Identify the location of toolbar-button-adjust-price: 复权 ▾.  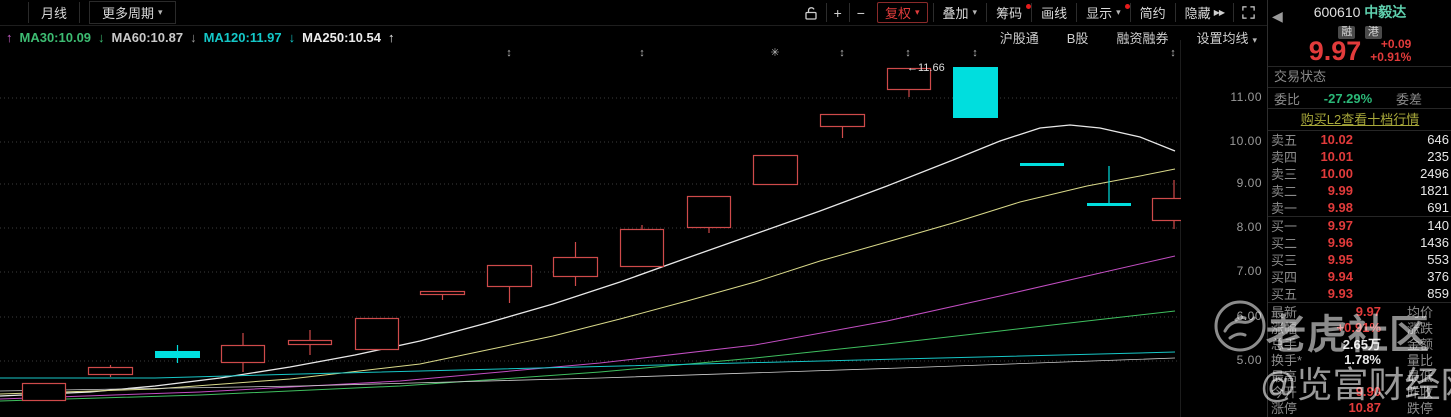
(902, 12).